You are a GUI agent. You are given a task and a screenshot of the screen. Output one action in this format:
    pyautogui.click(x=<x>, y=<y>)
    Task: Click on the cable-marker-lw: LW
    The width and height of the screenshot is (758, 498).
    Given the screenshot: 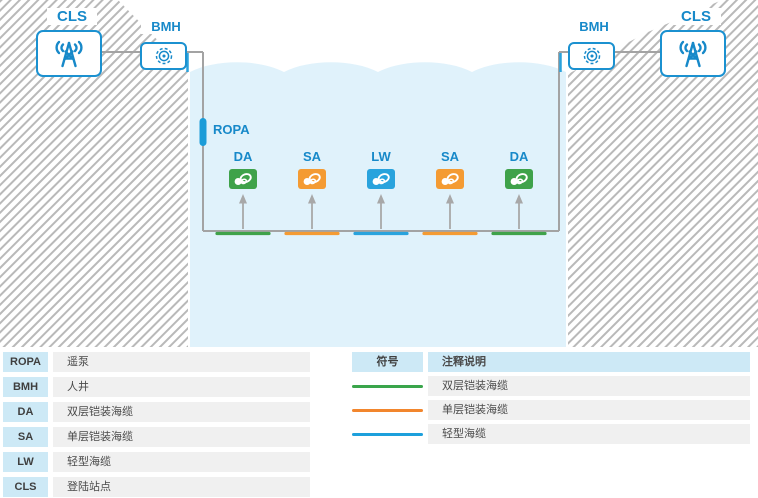 What is the action you would take?
    pyautogui.click(x=381, y=169)
    